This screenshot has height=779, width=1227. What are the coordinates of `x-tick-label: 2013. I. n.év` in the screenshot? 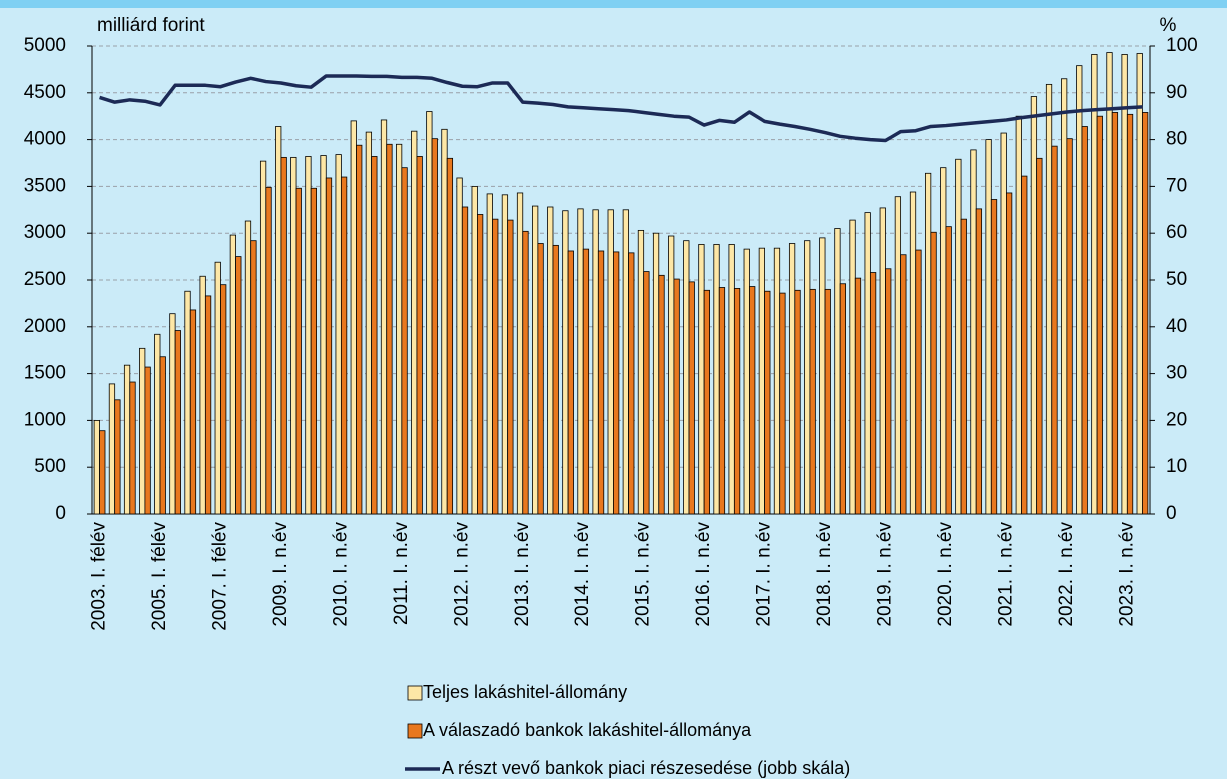 It's located at (522, 574).